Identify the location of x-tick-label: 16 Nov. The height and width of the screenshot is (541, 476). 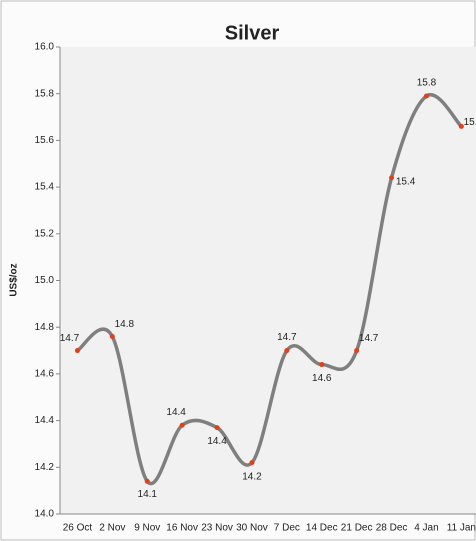
(182, 528).